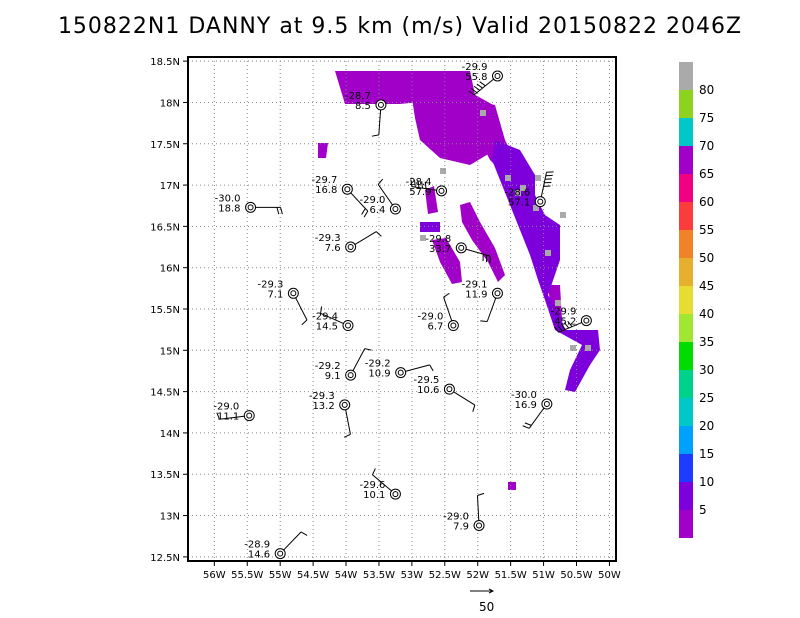  What do you see at coordinates (427, 380) in the screenshot?
I see `station-temperature: -29.5` at bounding box center [427, 380].